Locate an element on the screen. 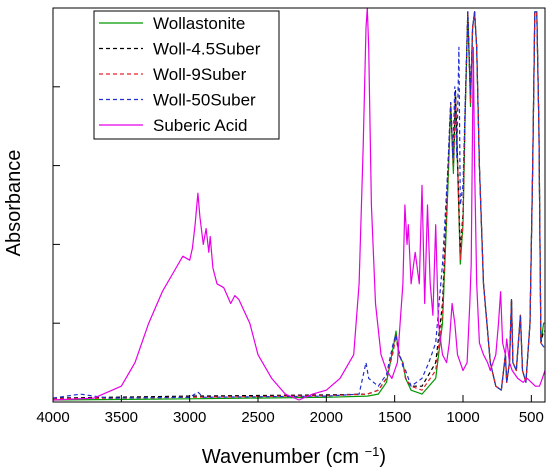 This screenshot has height=475, width=550. x-tick-label: 3000 is located at coordinates (189, 417).